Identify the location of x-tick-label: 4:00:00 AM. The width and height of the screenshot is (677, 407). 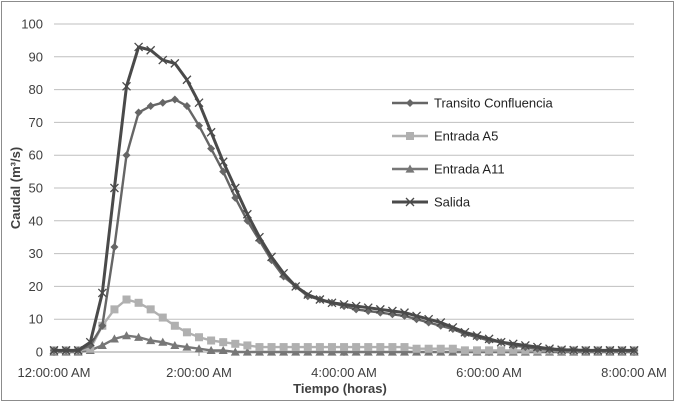
(344, 372).